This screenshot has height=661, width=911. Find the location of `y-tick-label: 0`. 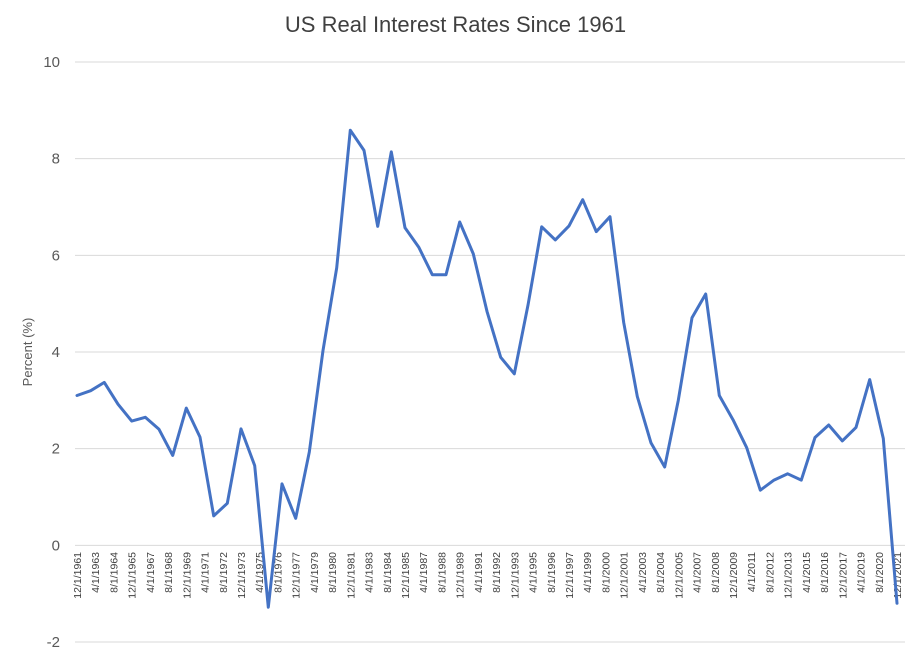

y-tick-label: 0 is located at coordinates (56, 545).